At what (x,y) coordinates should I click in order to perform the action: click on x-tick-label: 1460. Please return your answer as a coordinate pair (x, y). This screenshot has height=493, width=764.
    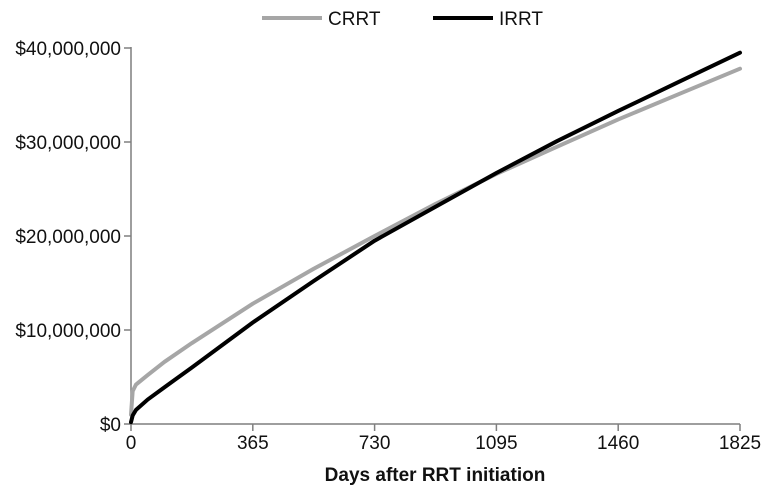
    Looking at the image, I should click on (618, 443).